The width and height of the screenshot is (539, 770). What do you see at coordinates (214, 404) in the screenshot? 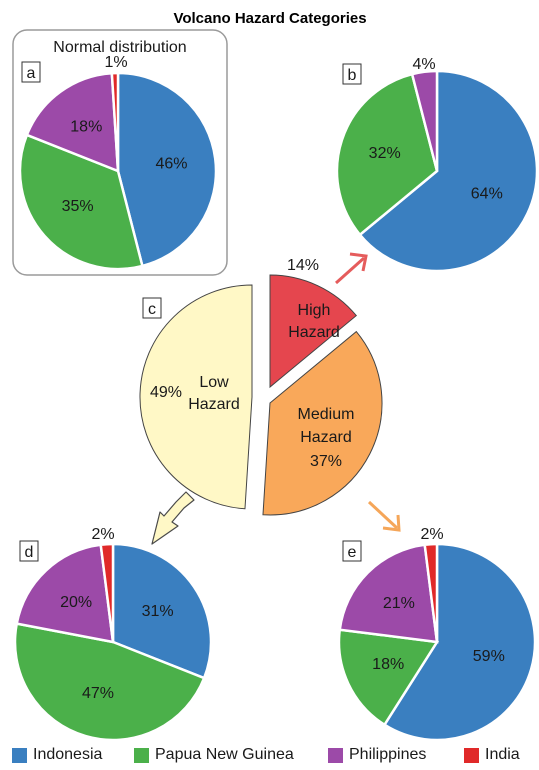
I see `pie-c-label-low-hazard-1: Hazard` at bounding box center [214, 404].